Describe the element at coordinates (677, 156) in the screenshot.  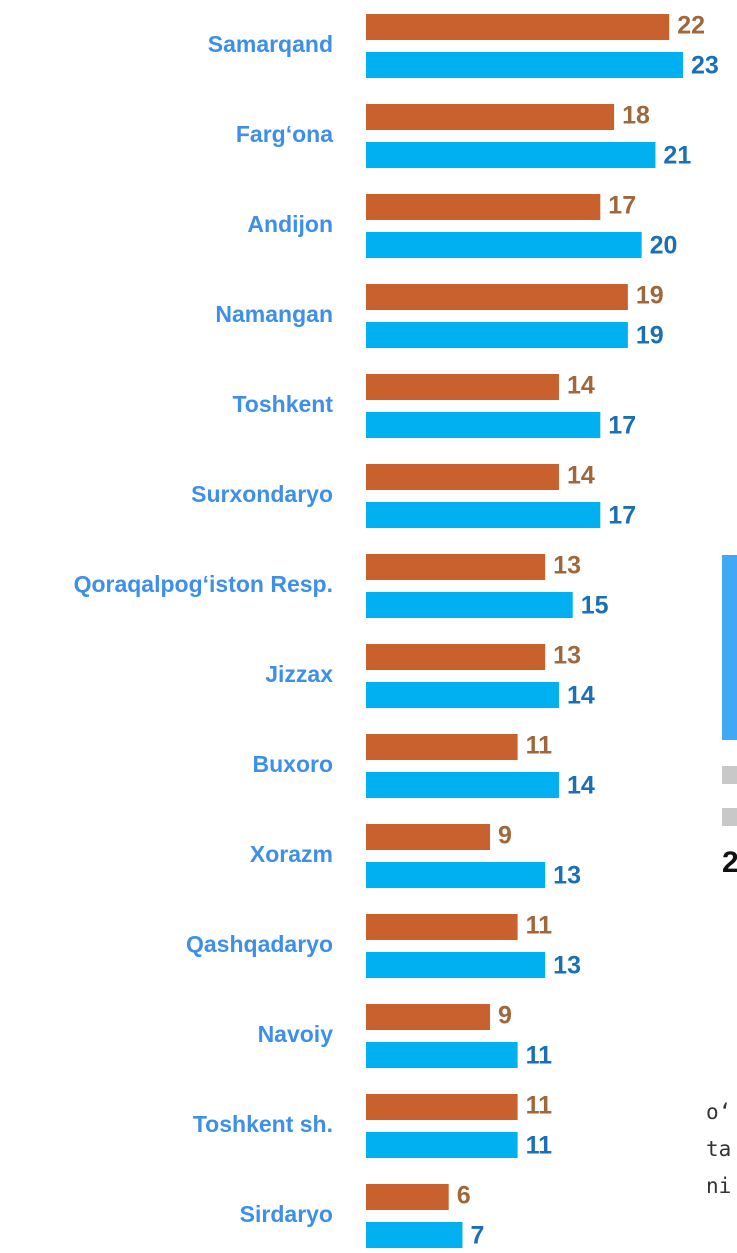
I see `value-label: 21` at that location.